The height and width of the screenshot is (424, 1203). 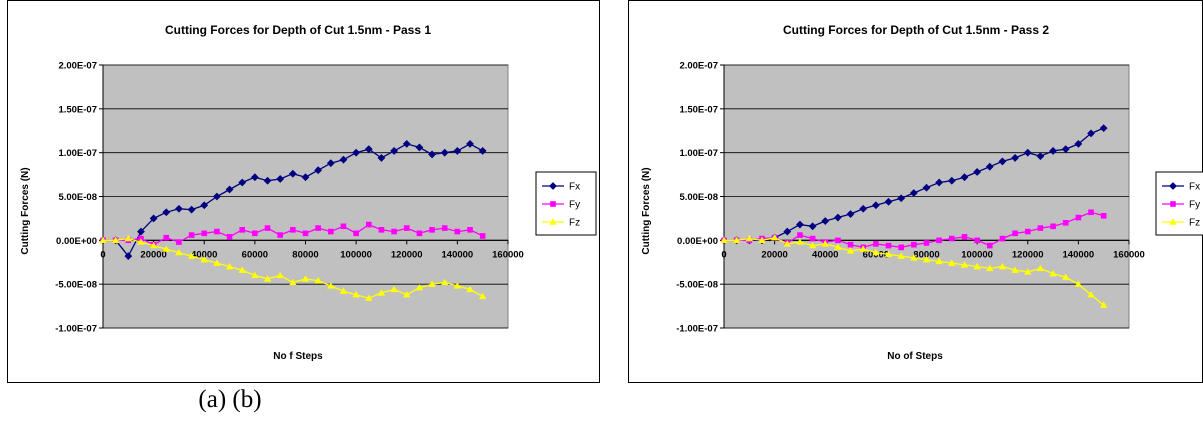 I want to click on series-fz, so click(x=914, y=271).